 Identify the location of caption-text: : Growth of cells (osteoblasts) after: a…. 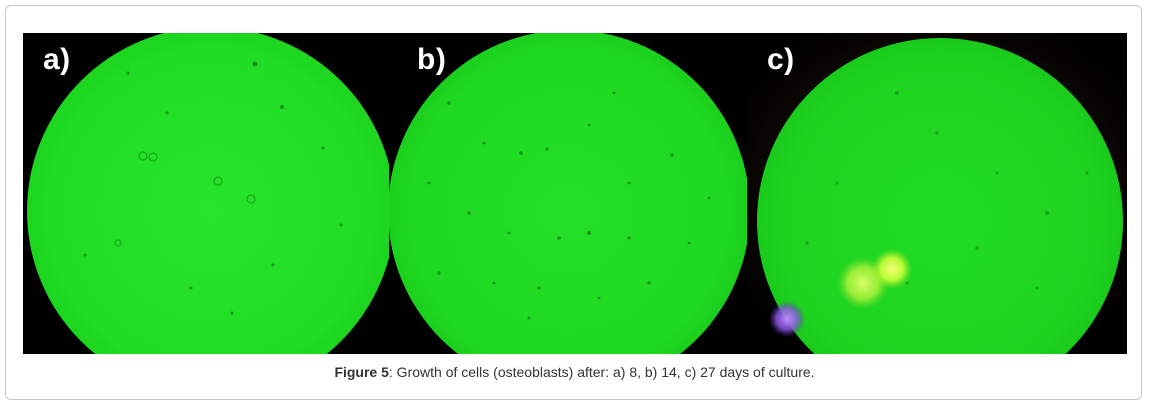
(601, 372).